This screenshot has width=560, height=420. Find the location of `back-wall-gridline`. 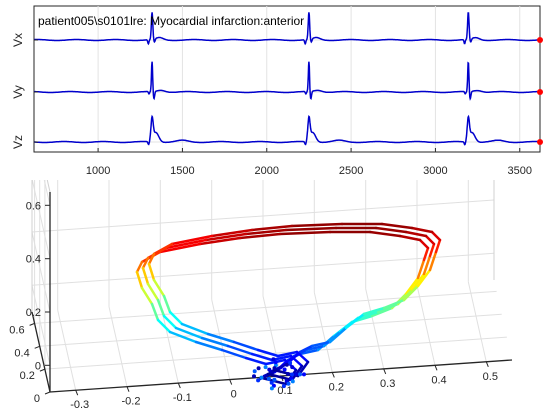

back-wall-gridline is located at coordinates (263, 216).